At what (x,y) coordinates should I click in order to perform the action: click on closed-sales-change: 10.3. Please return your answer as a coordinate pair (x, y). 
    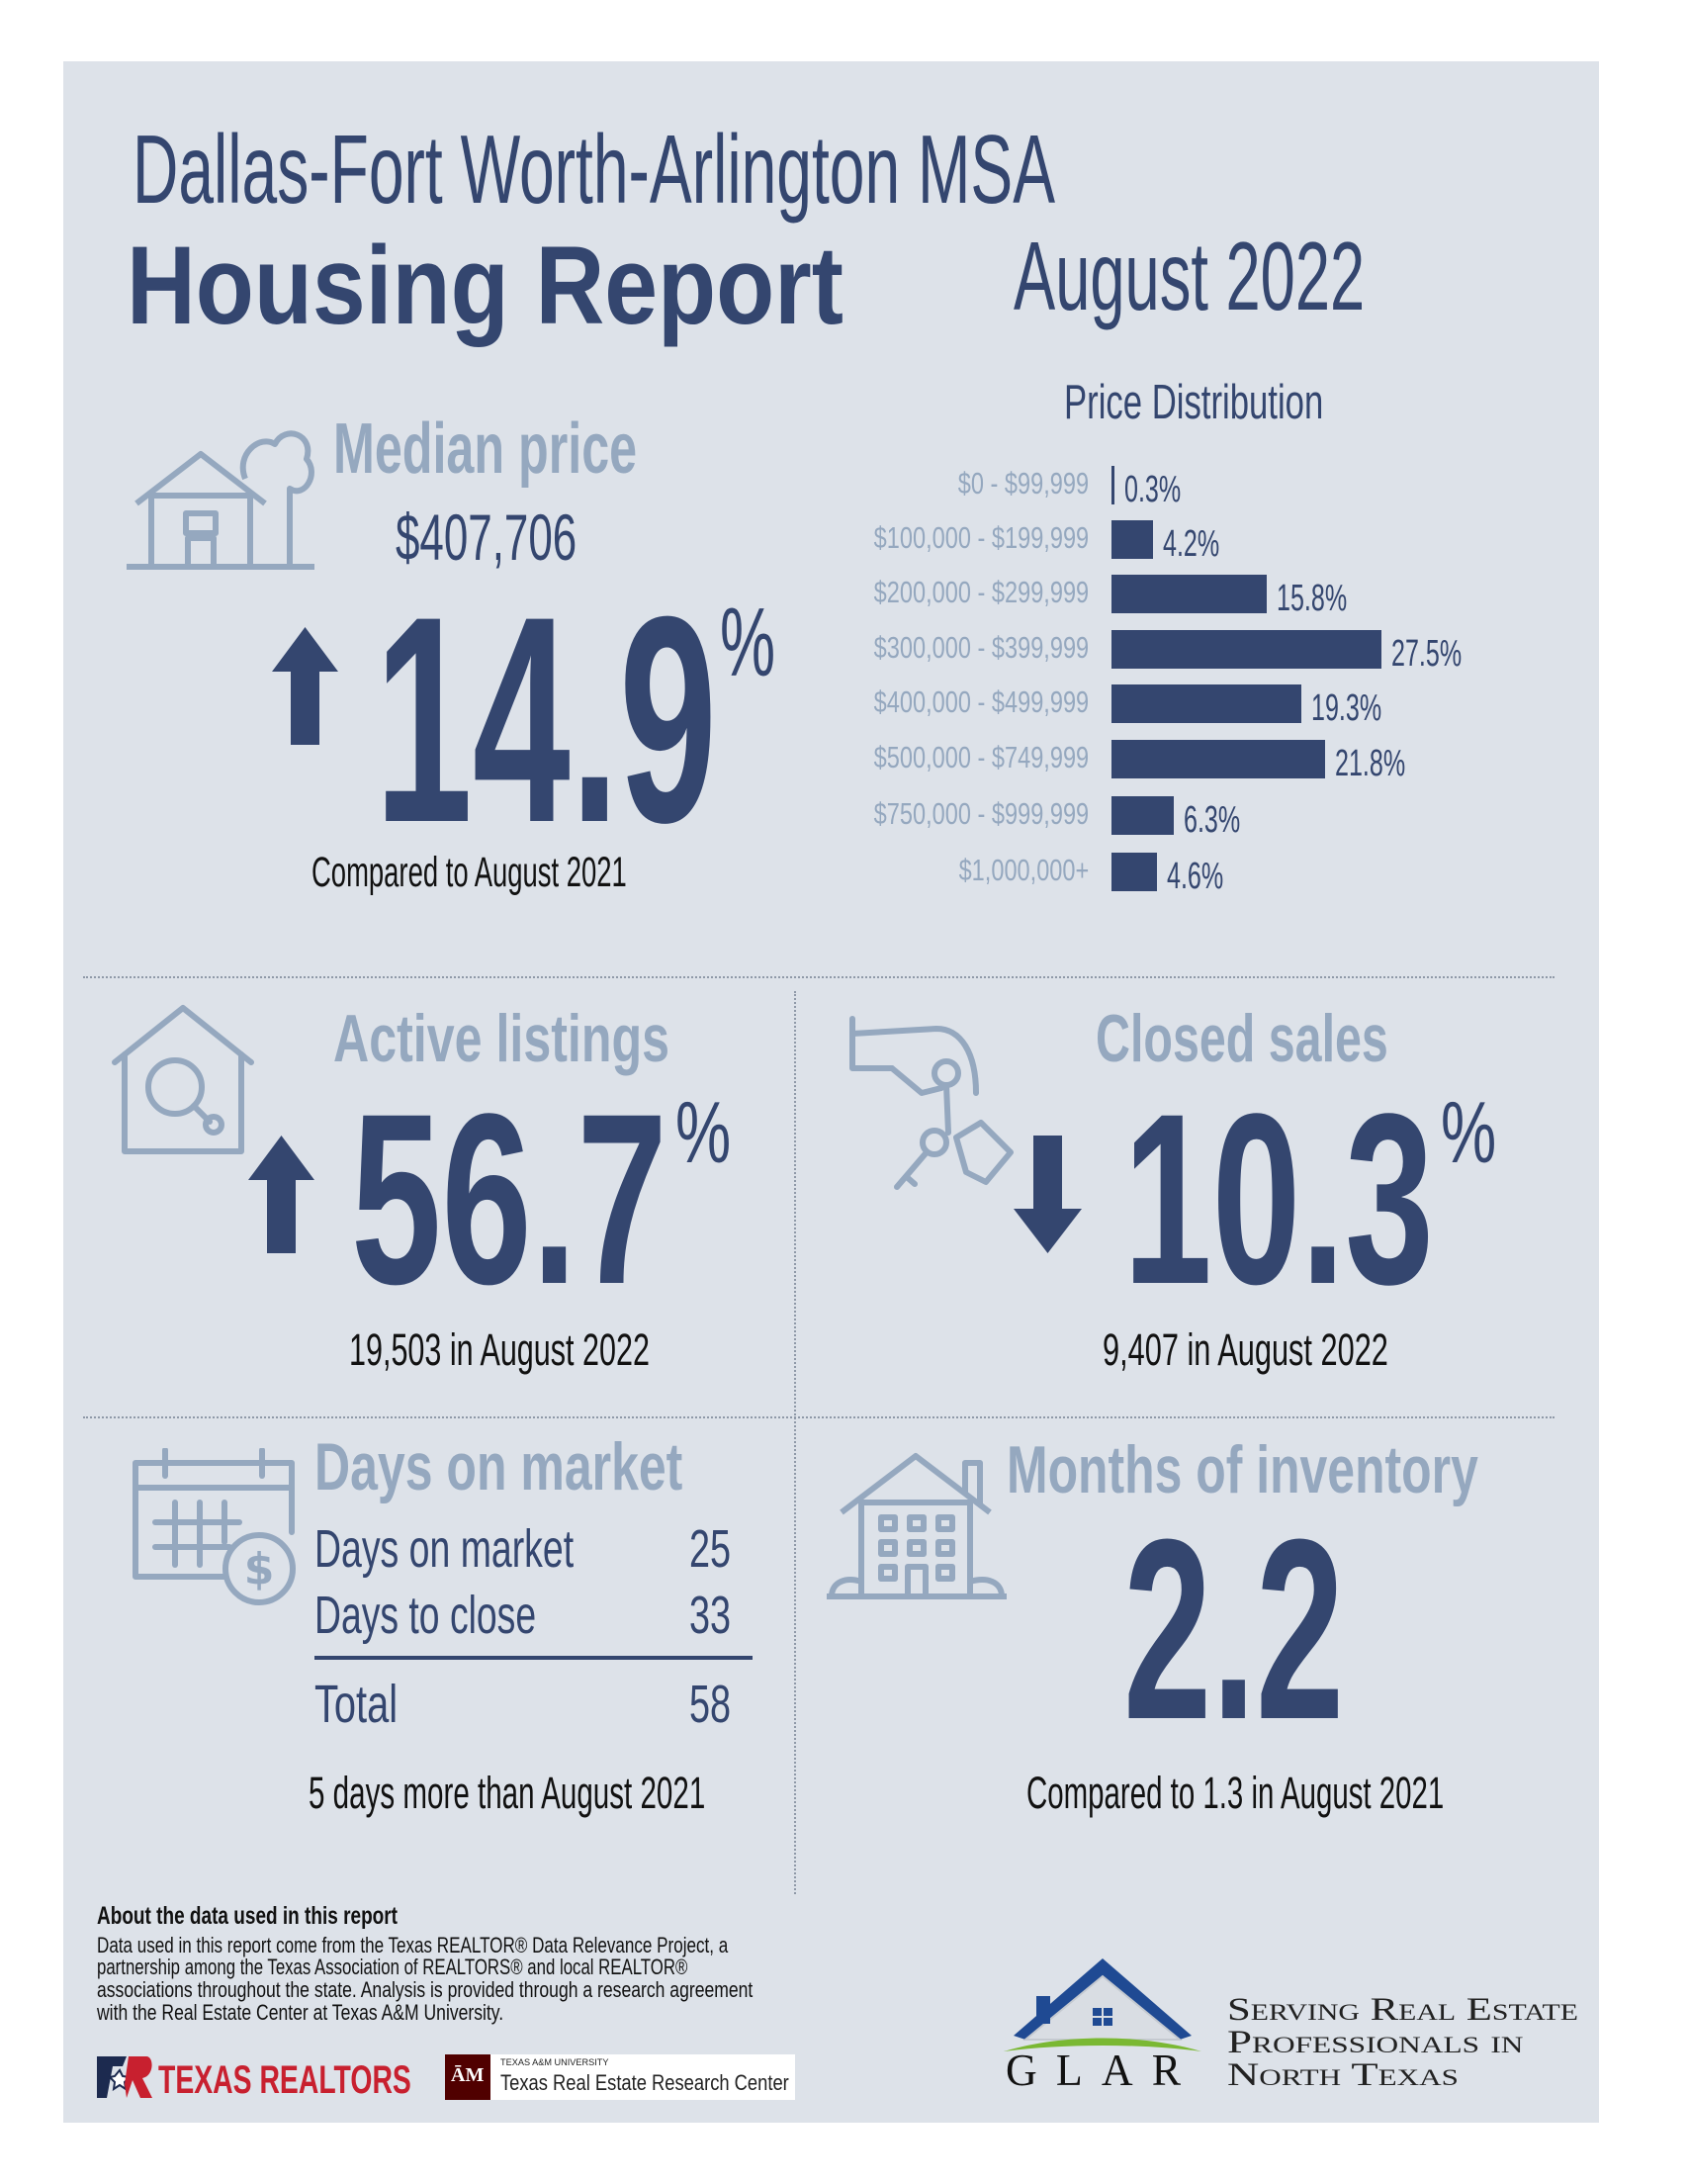
    Looking at the image, I should click on (1278, 1199).